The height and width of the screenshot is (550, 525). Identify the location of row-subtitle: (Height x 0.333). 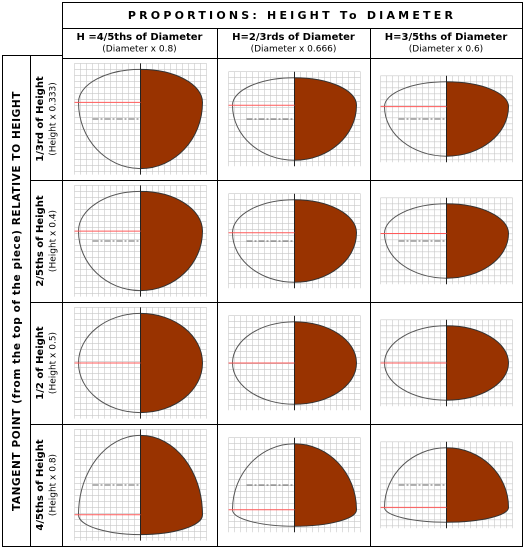
(54, 119).